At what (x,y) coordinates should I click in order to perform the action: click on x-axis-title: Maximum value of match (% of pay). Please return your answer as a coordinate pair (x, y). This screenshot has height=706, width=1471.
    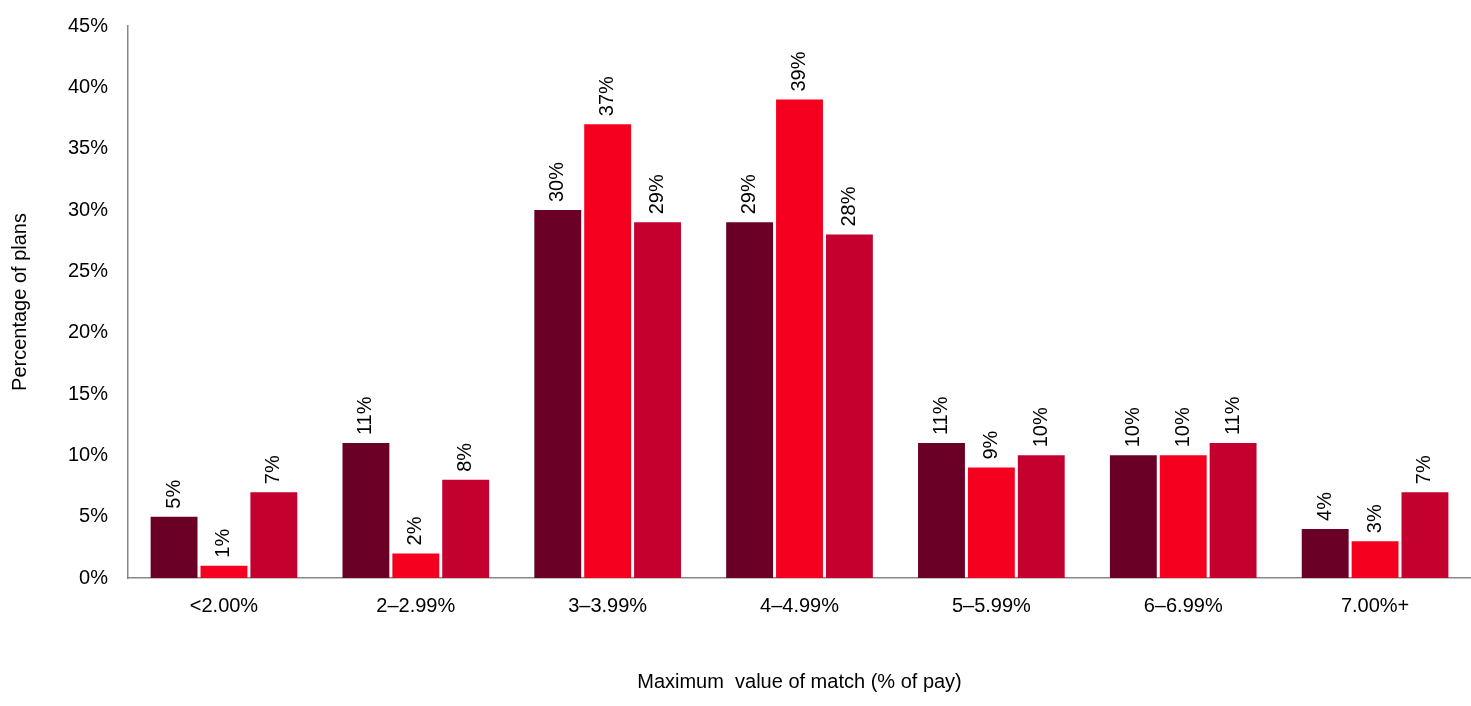
    Looking at the image, I should click on (799, 680).